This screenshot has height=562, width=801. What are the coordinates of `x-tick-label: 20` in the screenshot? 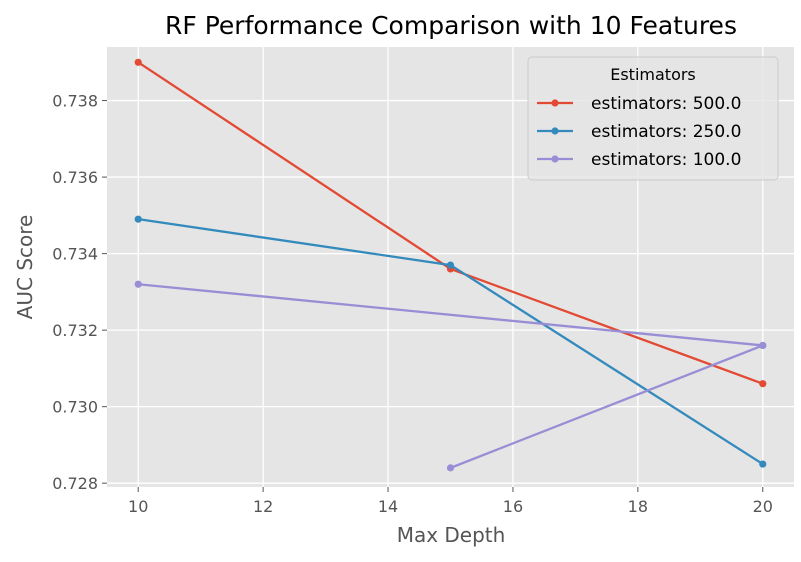 It's located at (763, 506).